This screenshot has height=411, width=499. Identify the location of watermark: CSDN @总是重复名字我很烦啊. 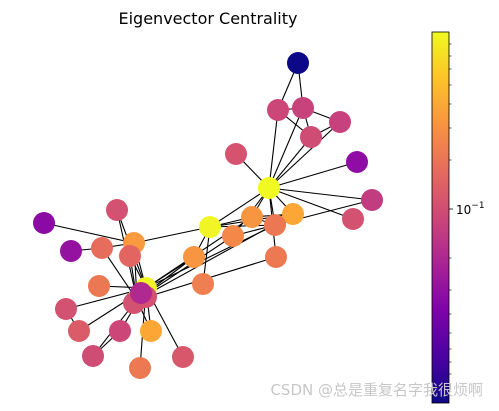
(376, 390).